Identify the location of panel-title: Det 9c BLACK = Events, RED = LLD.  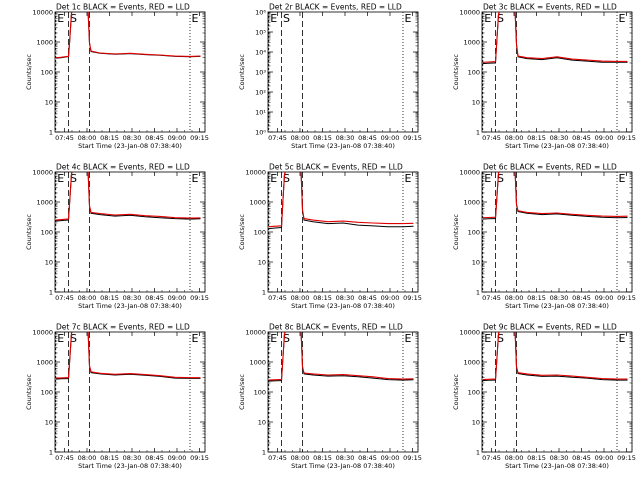
(550, 327).